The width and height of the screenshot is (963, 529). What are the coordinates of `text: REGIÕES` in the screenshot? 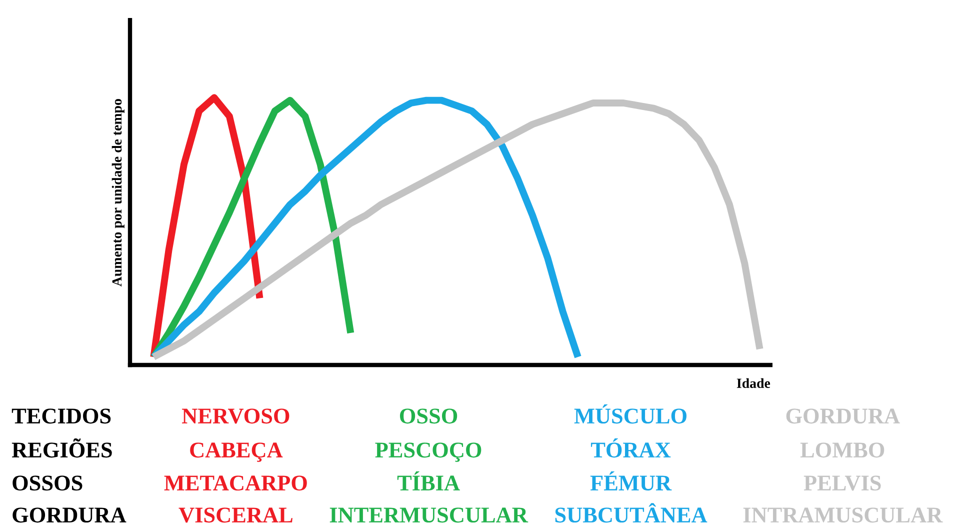 It's located at (62, 448).